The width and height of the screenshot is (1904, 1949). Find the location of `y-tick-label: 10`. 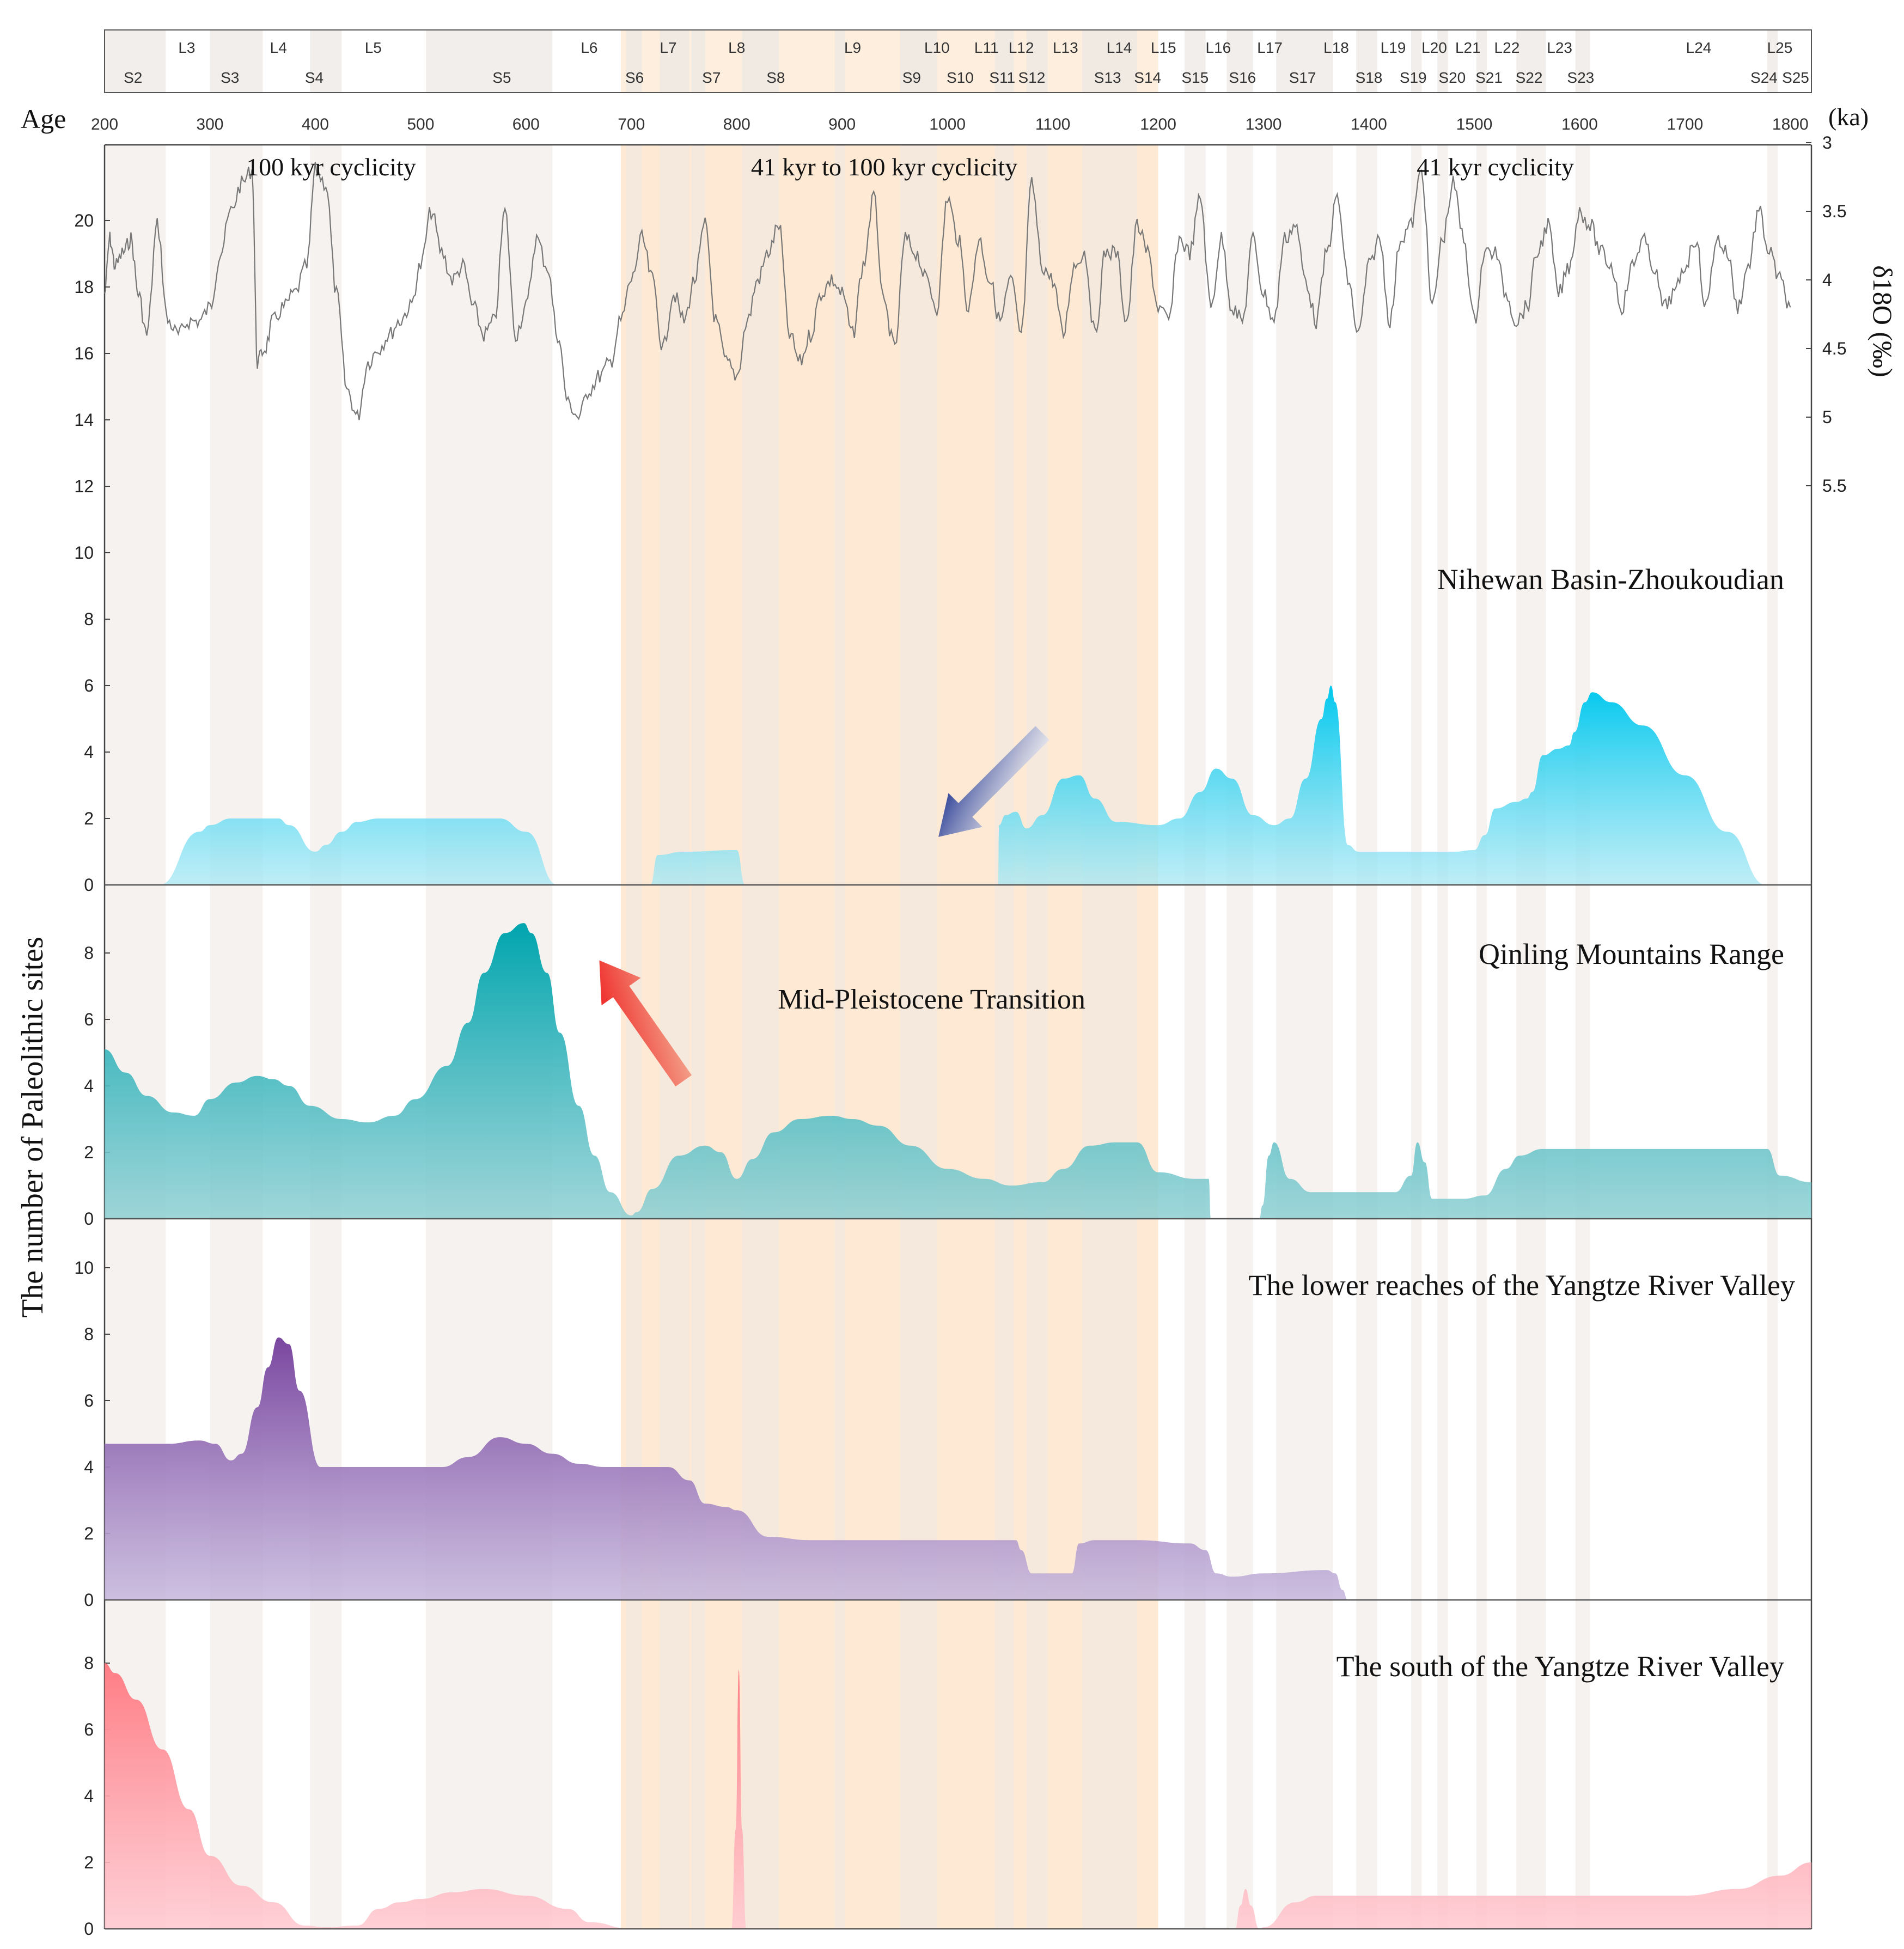

y-tick-label: 10 is located at coordinates (84, 1268).